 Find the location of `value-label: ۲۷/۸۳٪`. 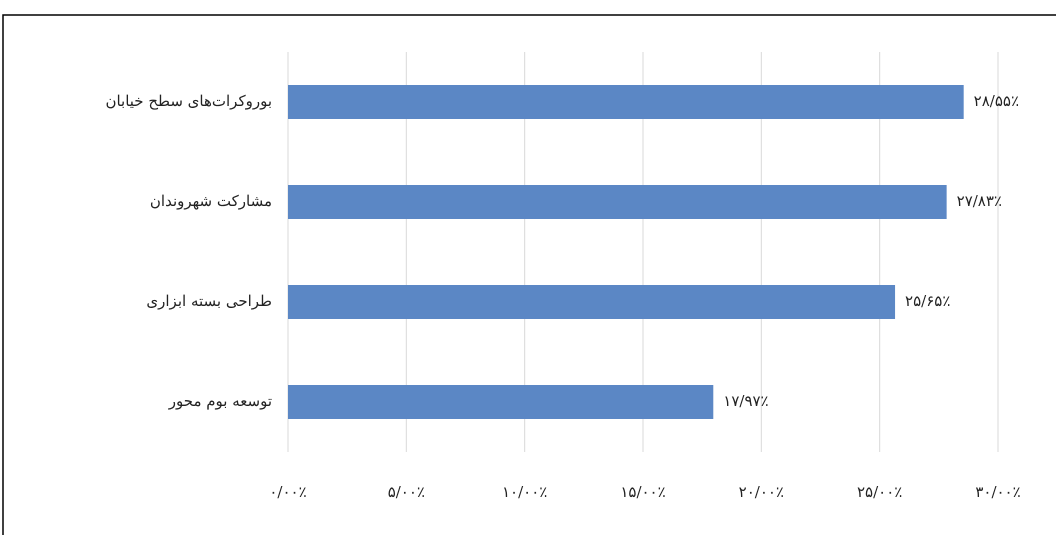

value-label: ۲۷/۸۳٪ is located at coordinates (979, 201).